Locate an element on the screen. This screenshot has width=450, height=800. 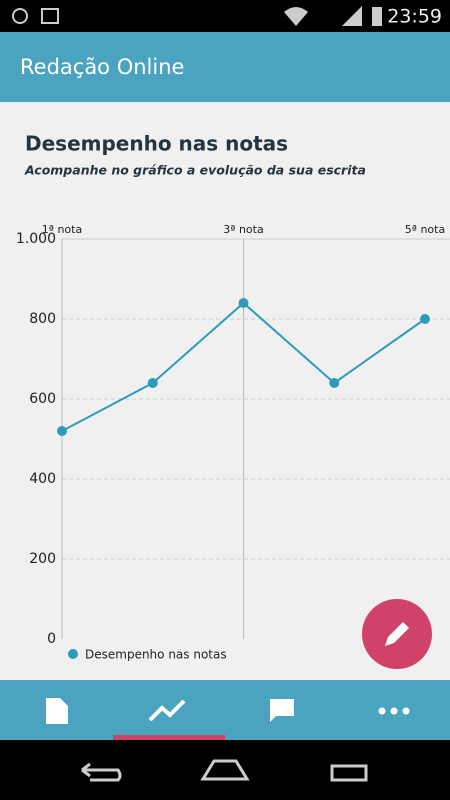
edit-icon is located at coordinates (397, 634).